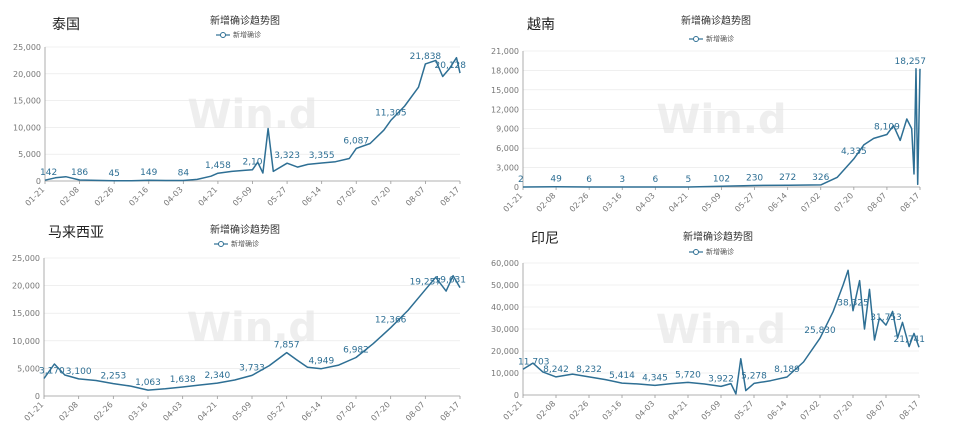 This screenshot has height=435, width=954. I want to click on data-label: 3,355, so click(322, 156).